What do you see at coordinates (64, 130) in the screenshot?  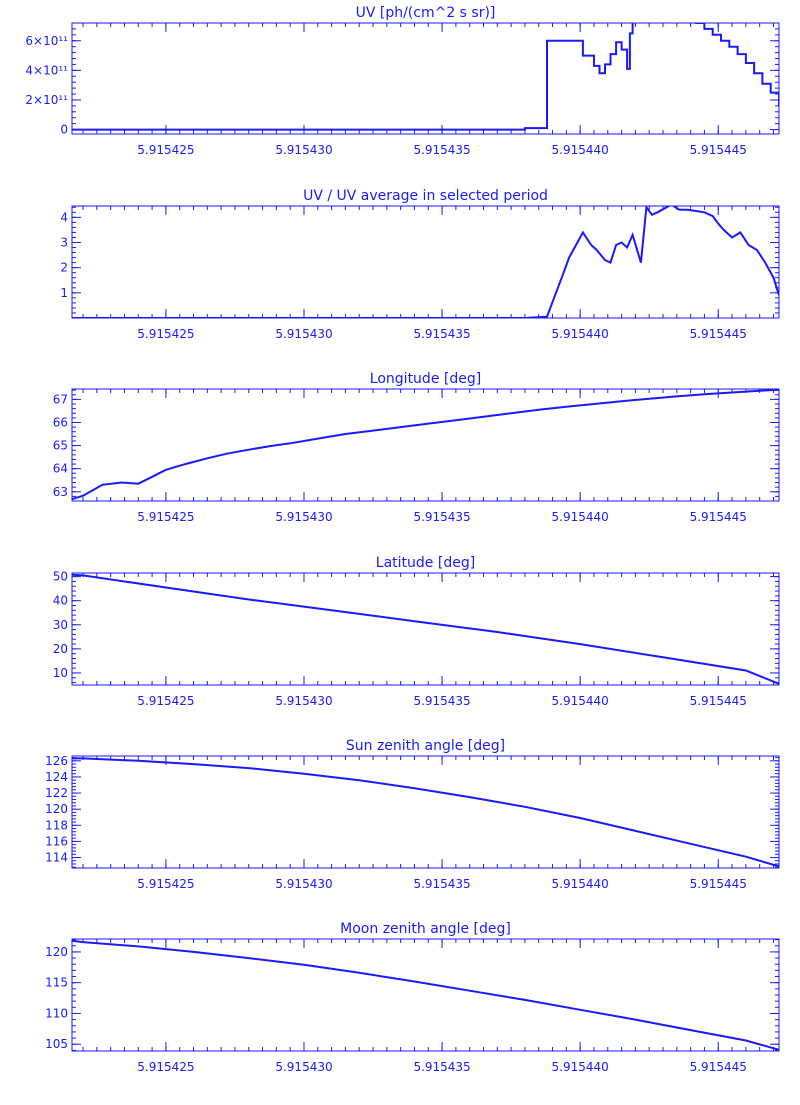 I see `y-tick-label: 0` at bounding box center [64, 130].